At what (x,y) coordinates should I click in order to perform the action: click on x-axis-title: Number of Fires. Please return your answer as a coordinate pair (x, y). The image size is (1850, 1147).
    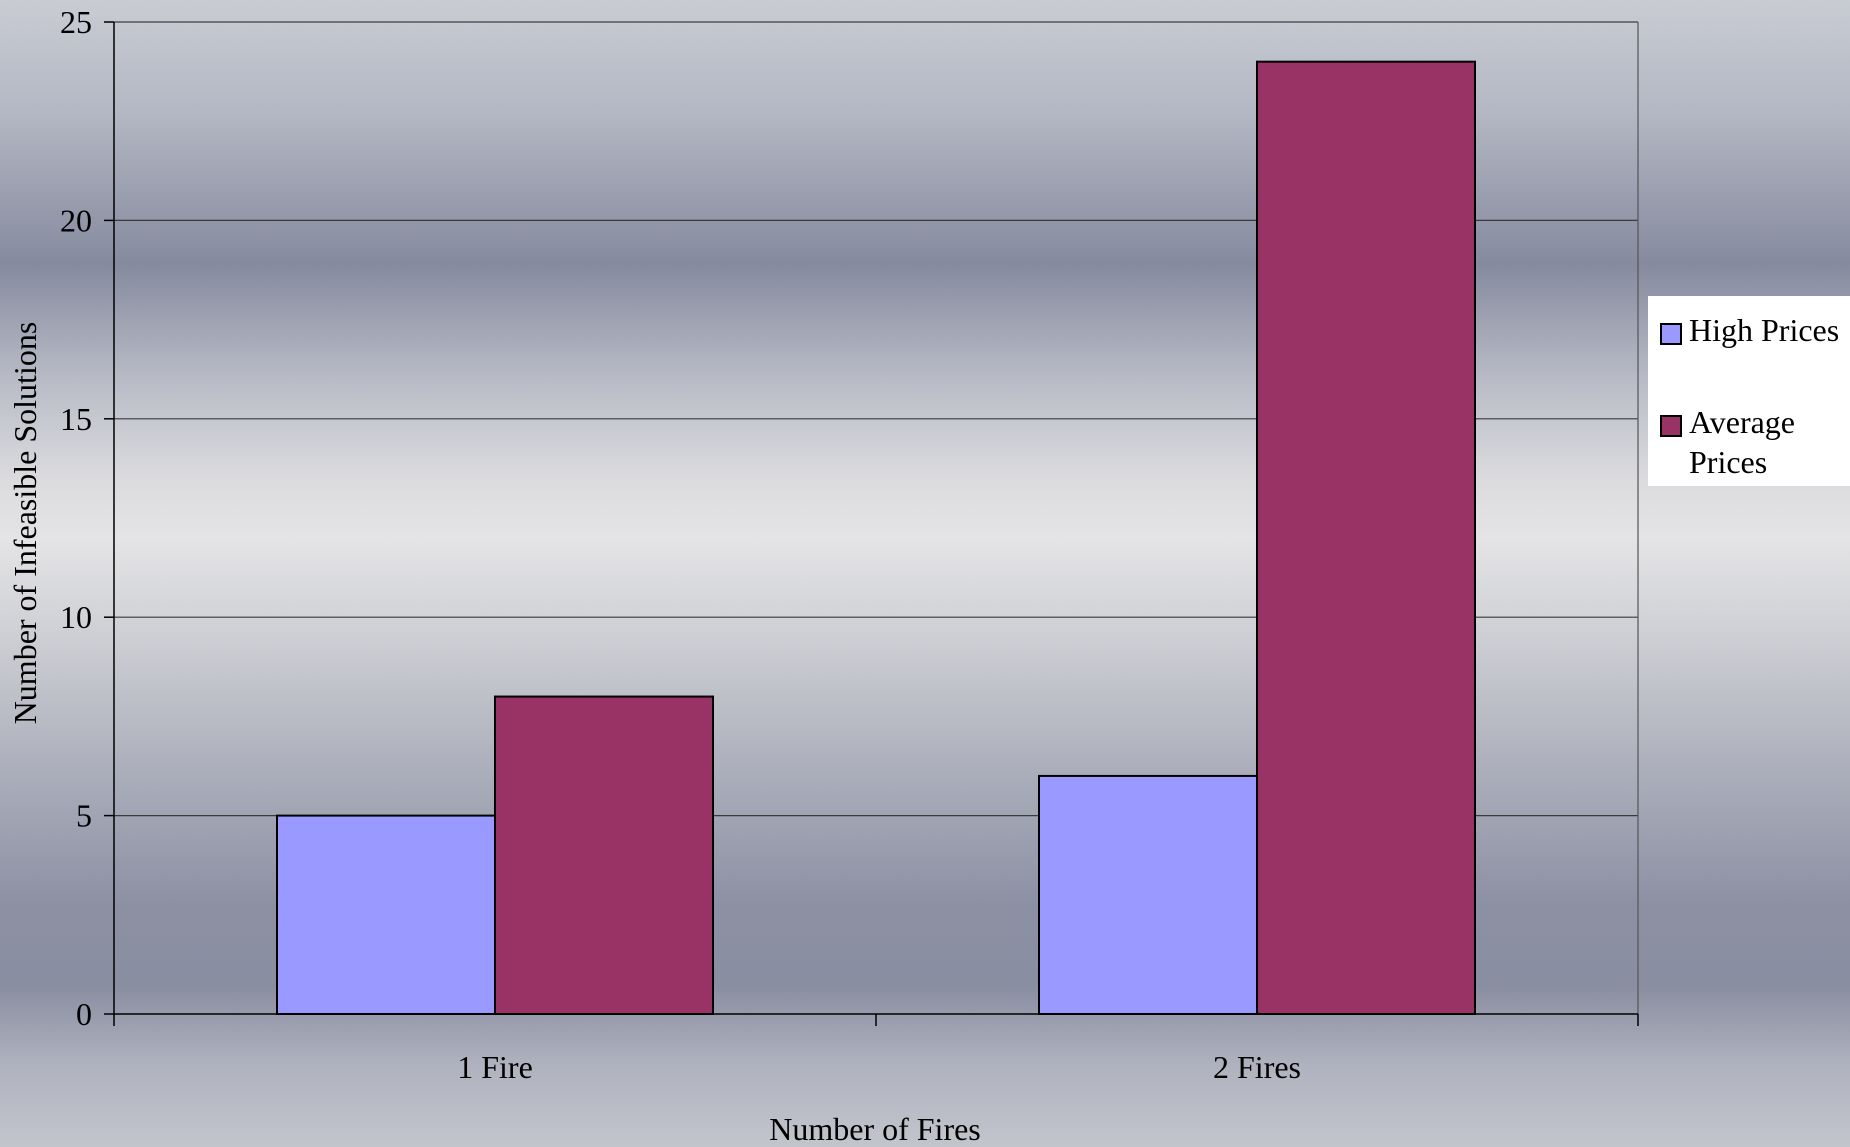
    Looking at the image, I should click on (875, 1129).